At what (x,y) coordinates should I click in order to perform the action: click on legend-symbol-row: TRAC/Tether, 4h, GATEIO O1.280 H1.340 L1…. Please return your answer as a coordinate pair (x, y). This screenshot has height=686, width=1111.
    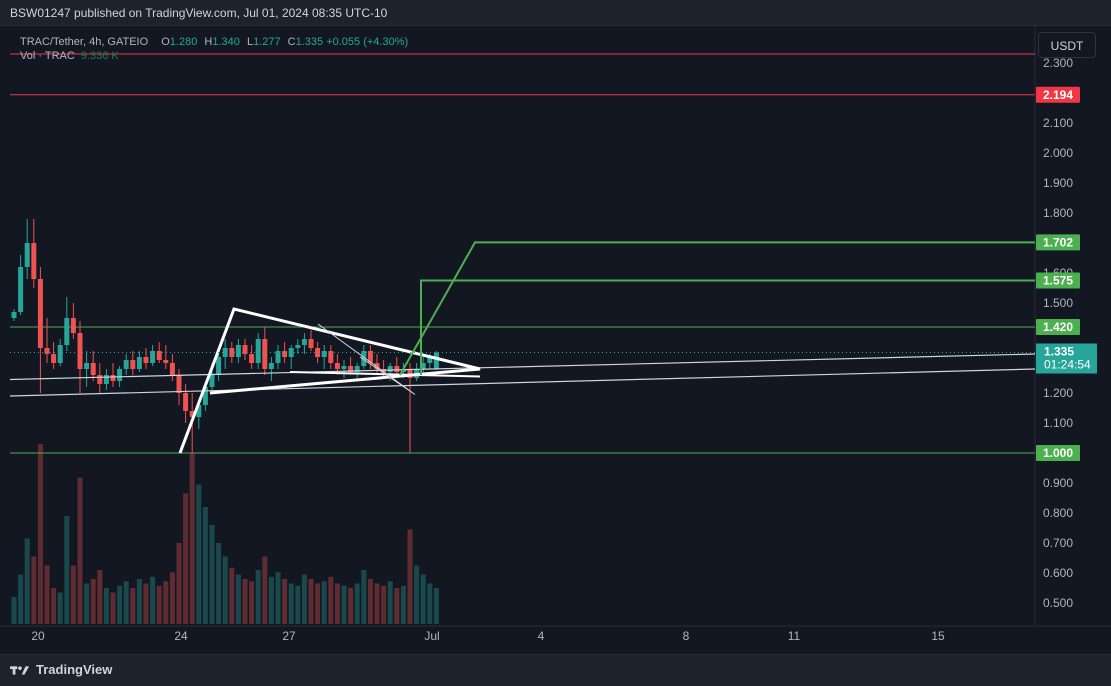
    Looking at the image, I should click on (214, 42).